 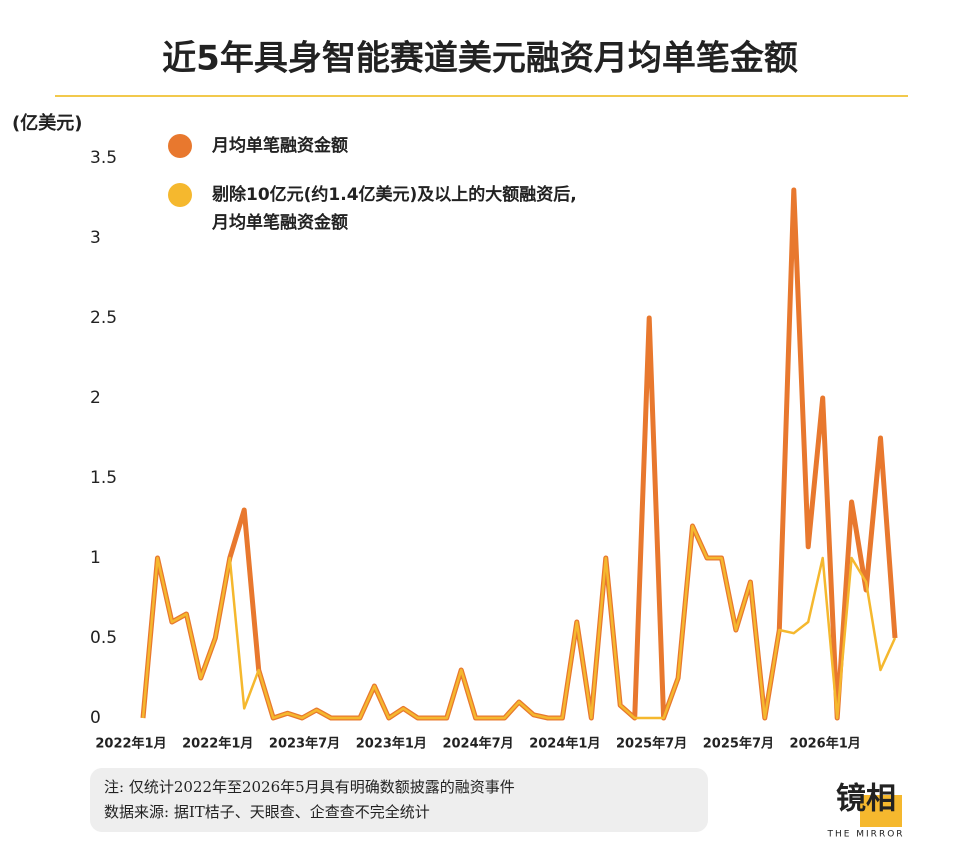 What do you see at coordinates (477, 744) in the screenshot?
I see `x-tick-label: 2024年7月` at bounding box center [477, 744].